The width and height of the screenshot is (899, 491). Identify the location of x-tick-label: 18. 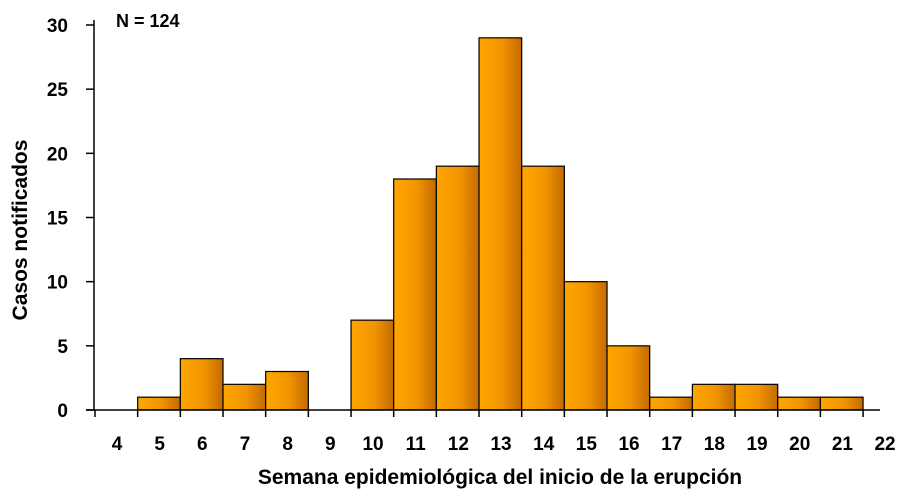
(714, 444).